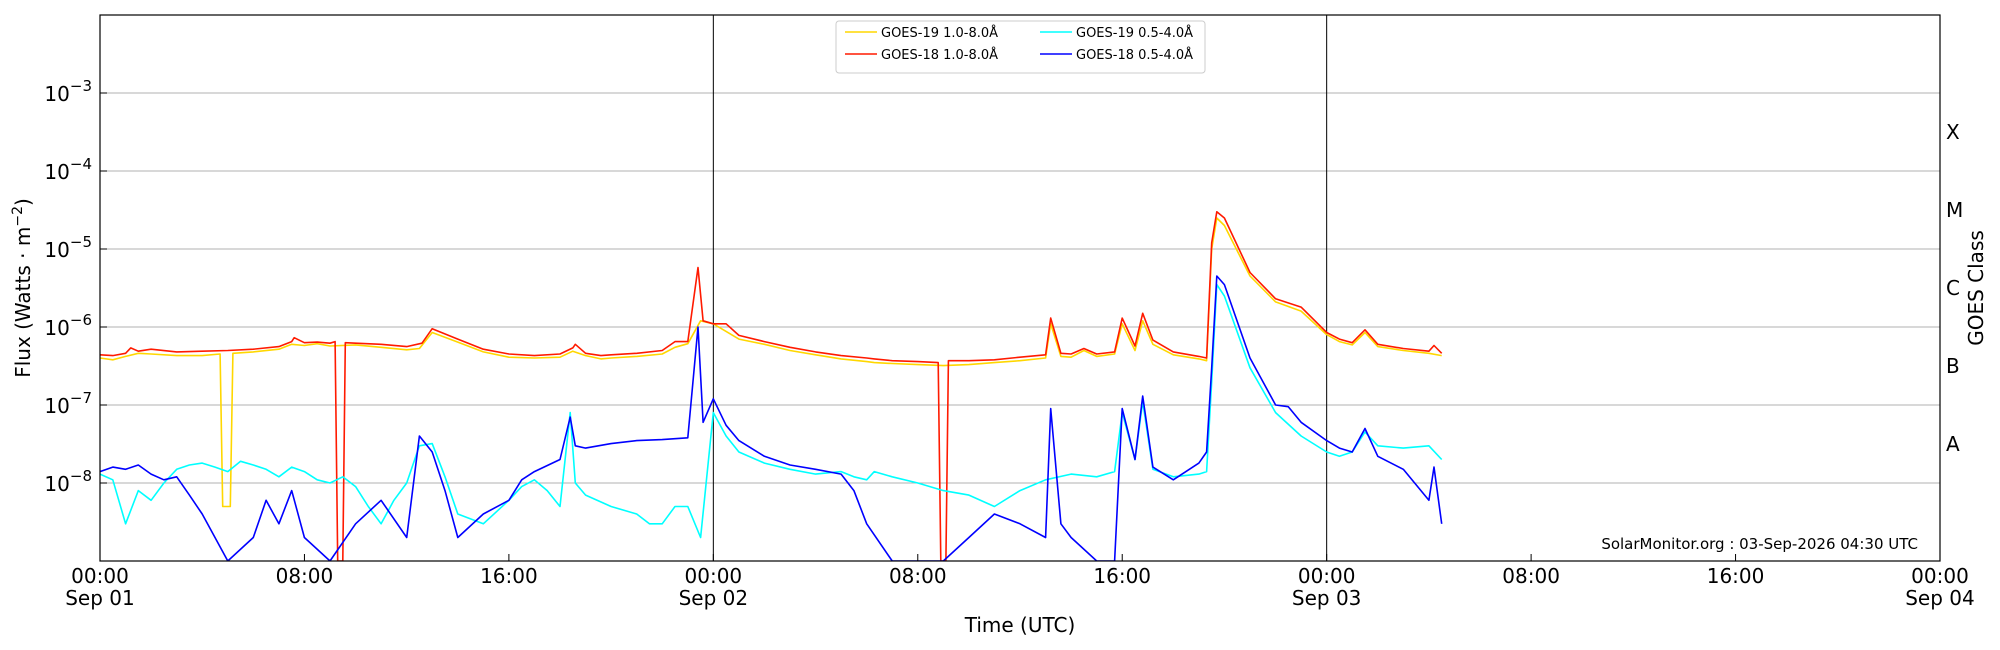 This screenshot has width=2000, height=650. I want to click on x-tick-date-label: Sep 02, so click(714, 598).